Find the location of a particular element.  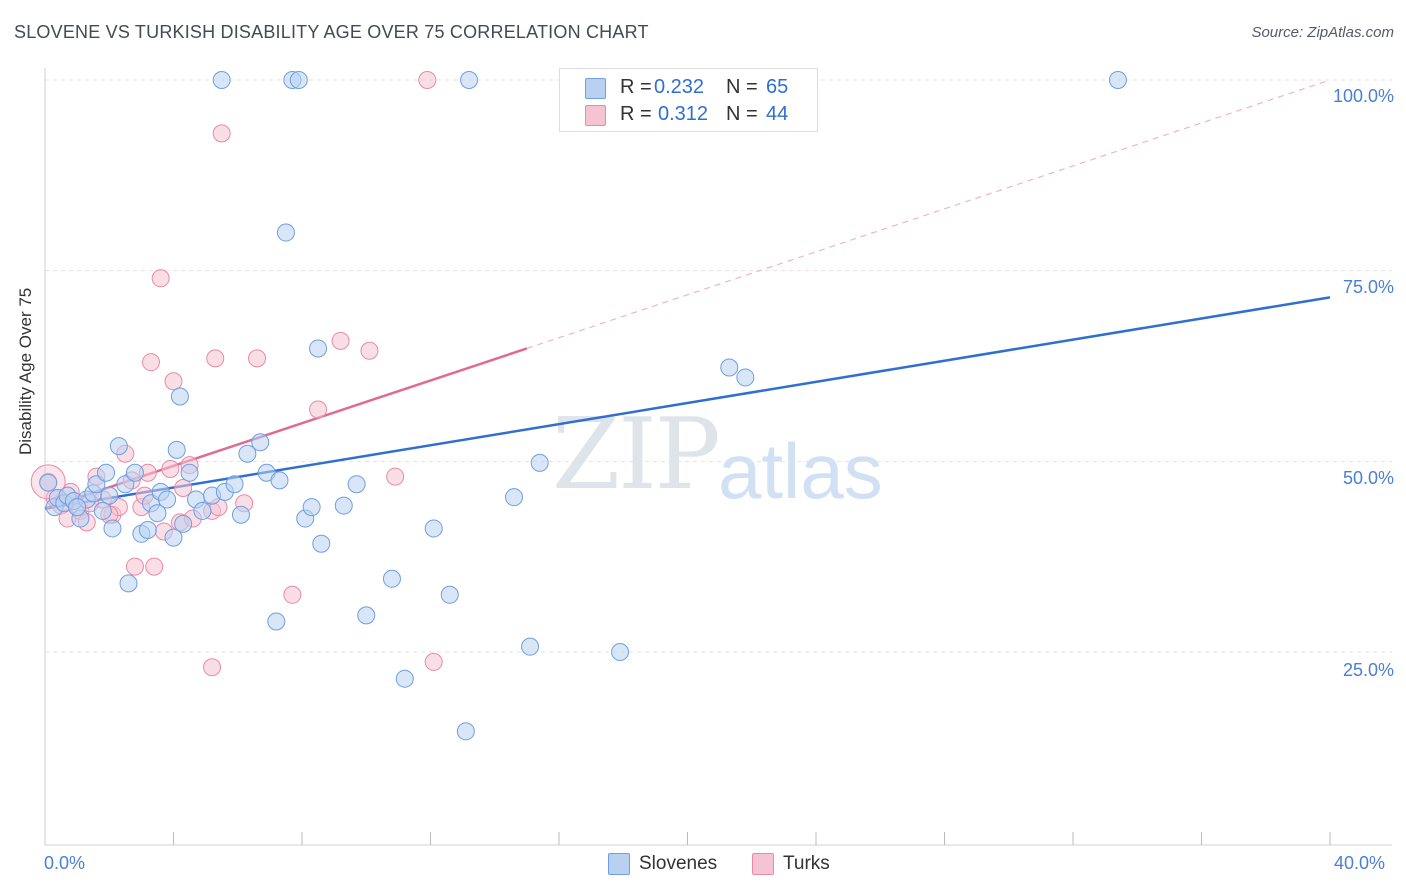

turks-swatch is located at coordinates (595, 115).